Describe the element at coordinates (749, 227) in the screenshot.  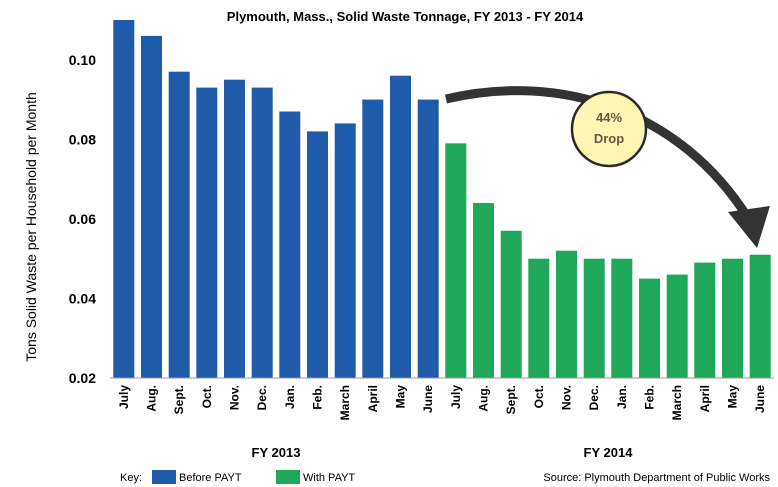
I see `drop-arrowhead` at that location.